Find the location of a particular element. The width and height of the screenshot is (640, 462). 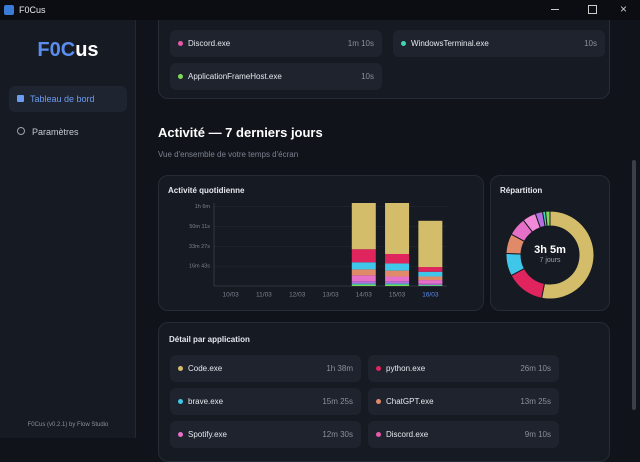

x-tick-label: 12/03 is located at coordinates (297, 295).